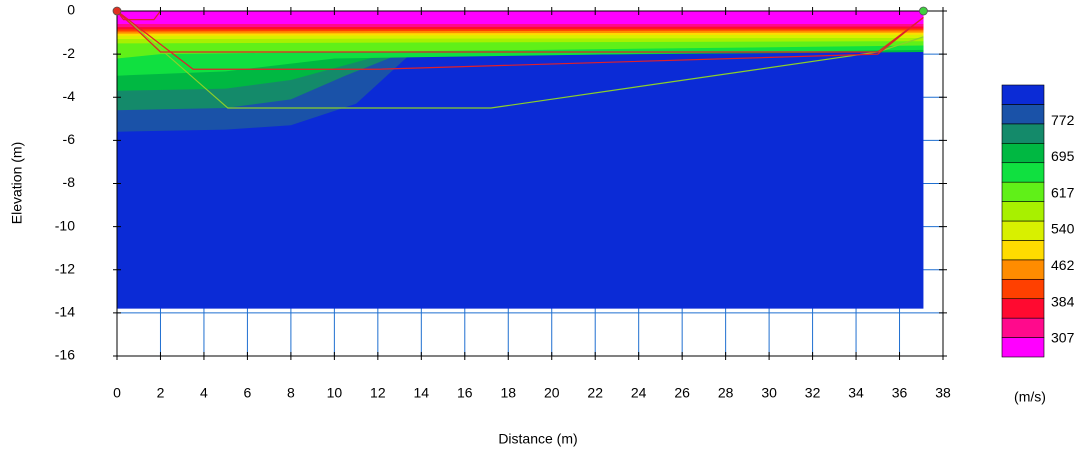 Image resolution: width=1088 pixels, height=464 pixels. I want to click on colorbar-tick-label: 617, so click(1063, 193).